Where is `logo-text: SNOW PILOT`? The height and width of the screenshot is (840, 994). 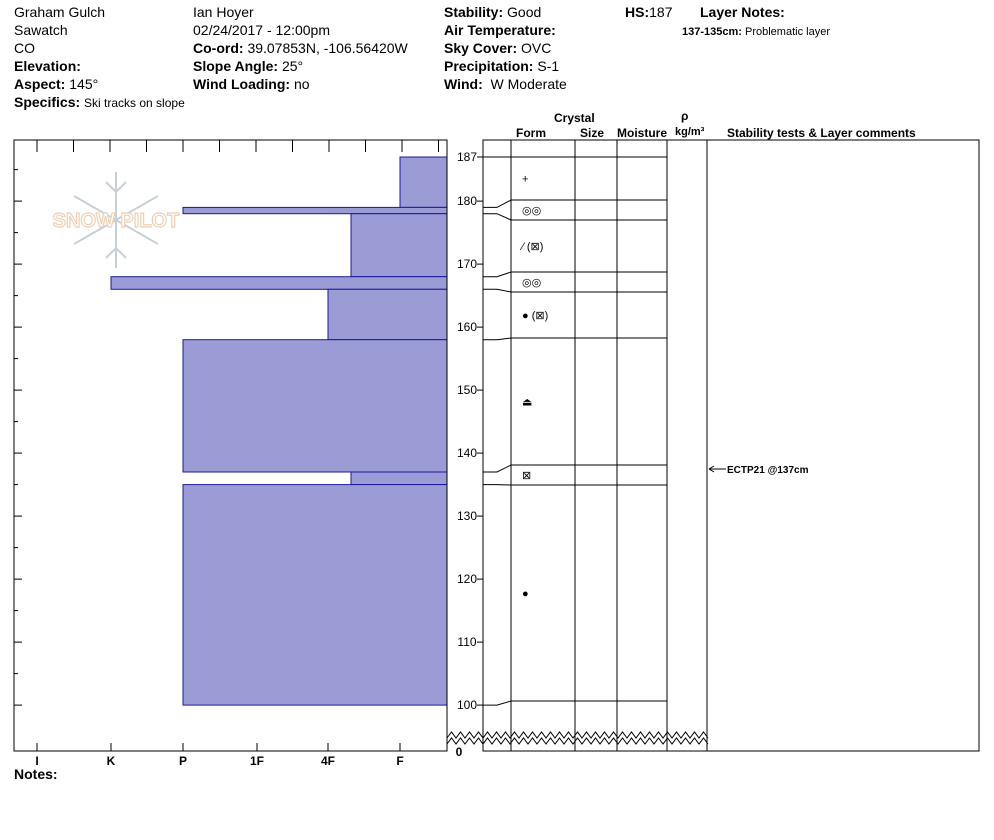
logo-text: SNOW PILOT is located at coordinates (116, 221).